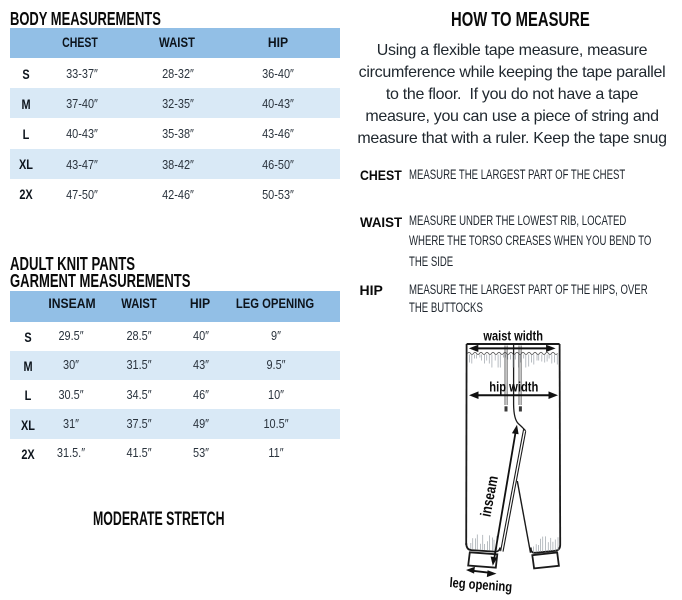  What do you see at coordinates (513, 336) in the screenshot?
I see `svg-text: waist width` at bounding box center [513, 336].